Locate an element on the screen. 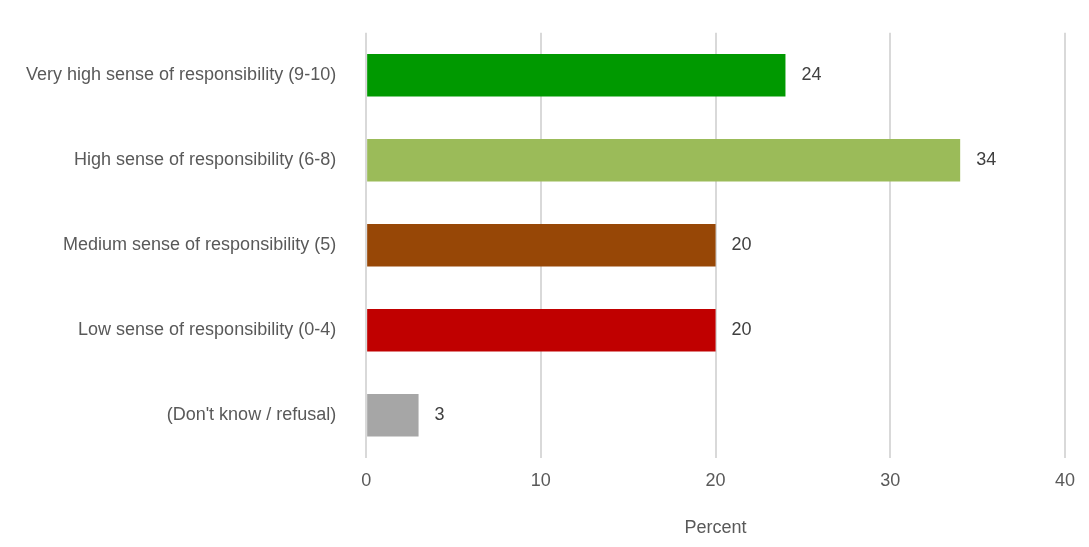  y-tick-label: Very high sense of responsibility (9-10) is located at coordinates (181, 74).